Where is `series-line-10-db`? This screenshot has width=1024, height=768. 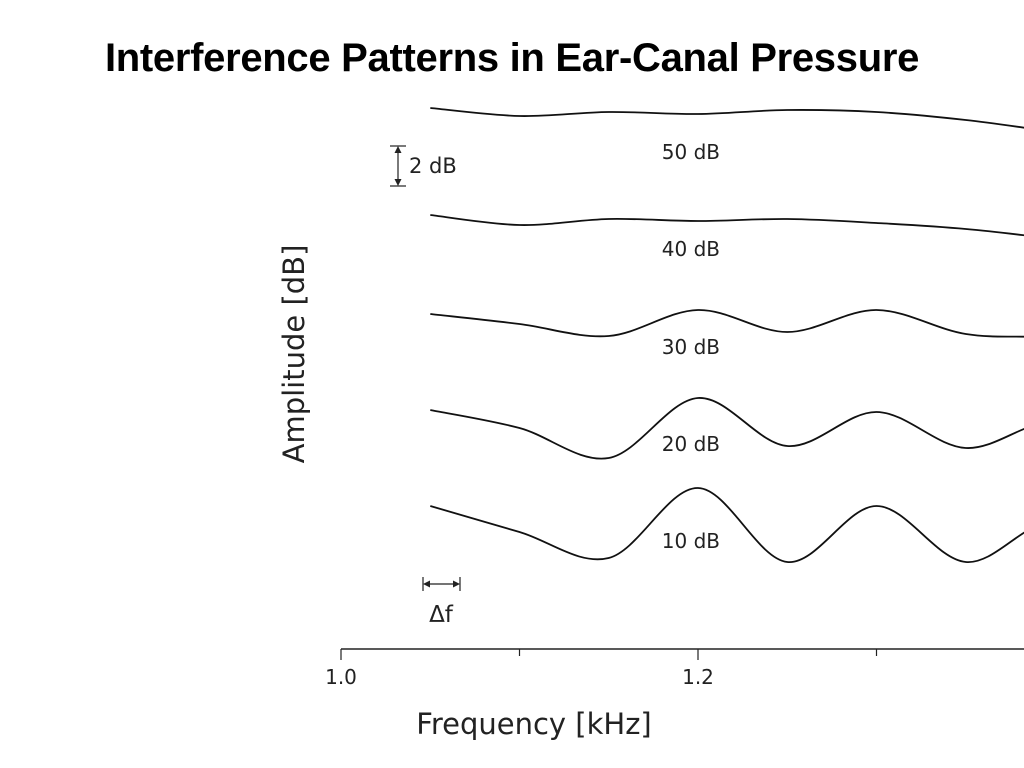
series-line-10-db is located at coordinates (727, 525).